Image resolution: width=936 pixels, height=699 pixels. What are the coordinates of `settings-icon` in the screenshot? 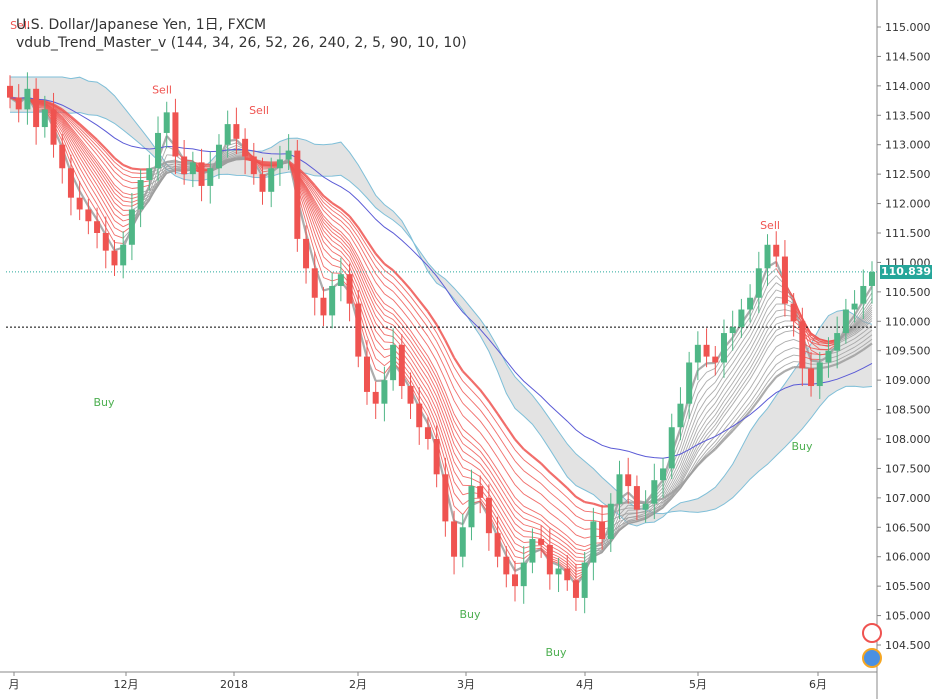 It's located at (872, 658).